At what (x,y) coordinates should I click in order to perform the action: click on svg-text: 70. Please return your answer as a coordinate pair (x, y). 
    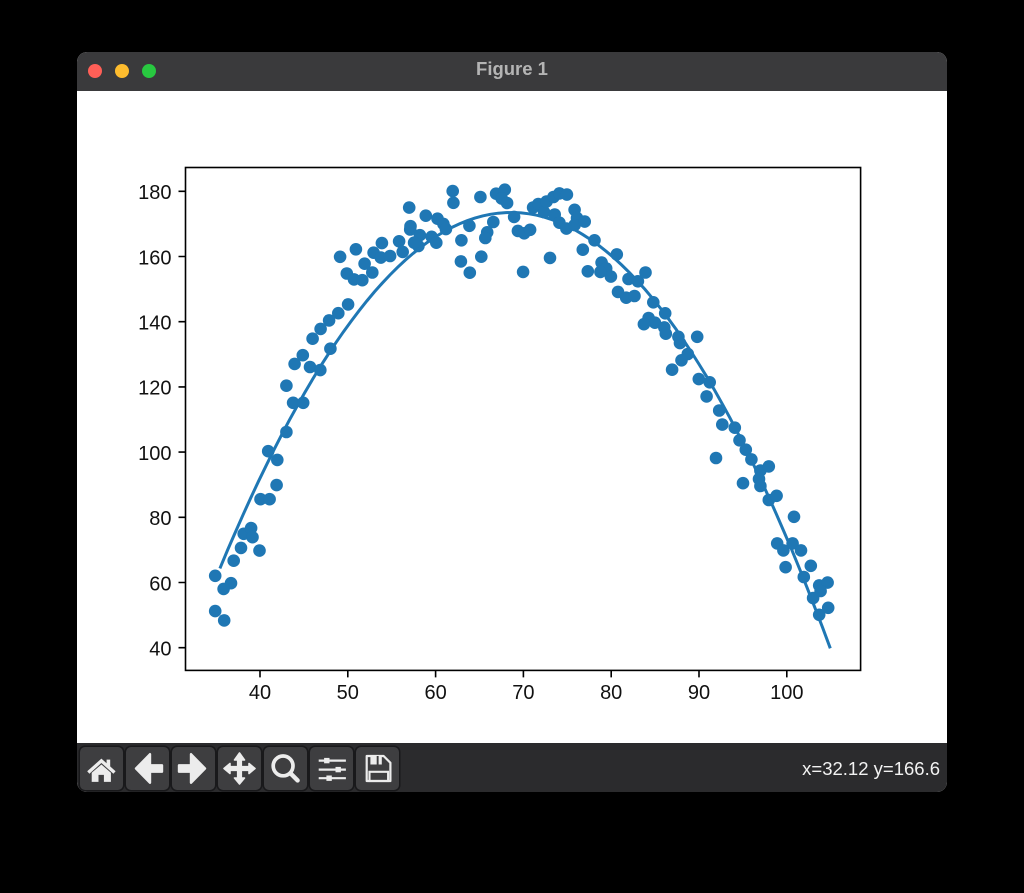
    Looking at the image, I should click on (523, 693).